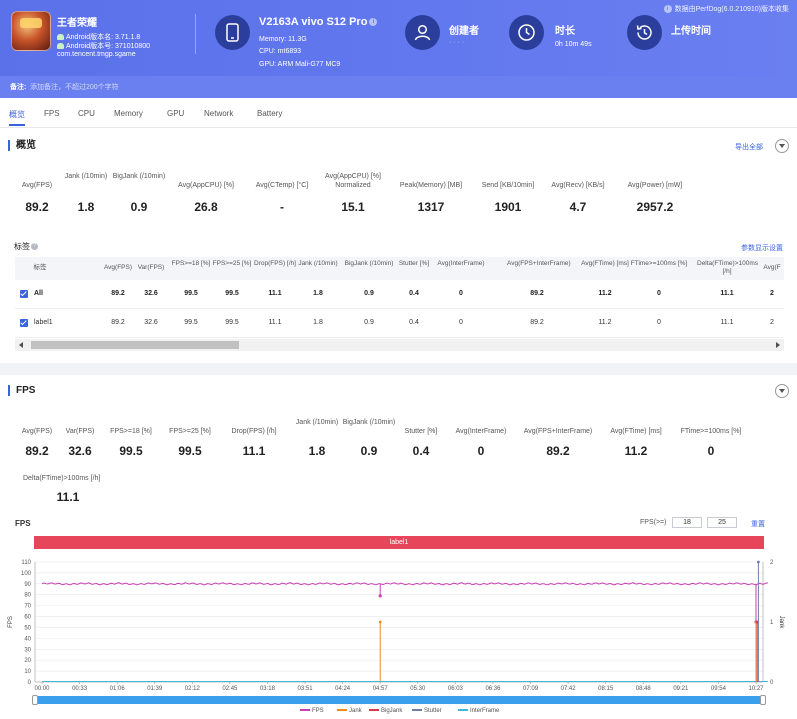  I want to click on app-icon, so click(31, 31).